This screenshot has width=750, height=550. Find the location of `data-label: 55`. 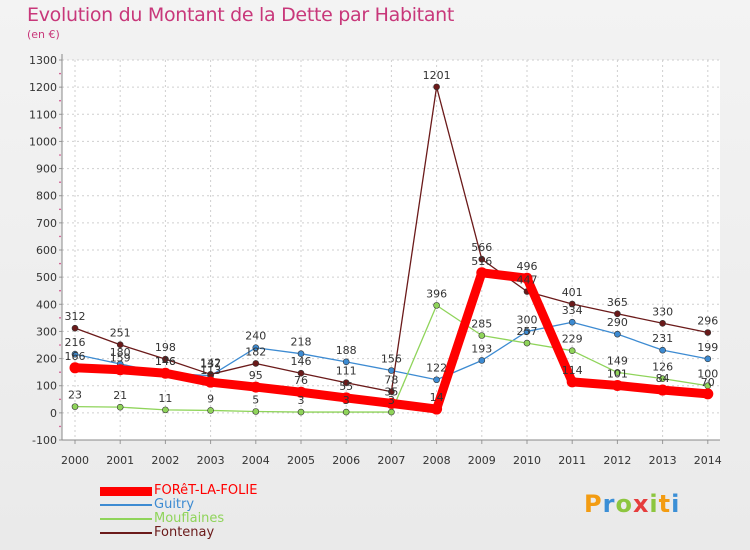

data-label: 55 is located at coordinates (346, 386).